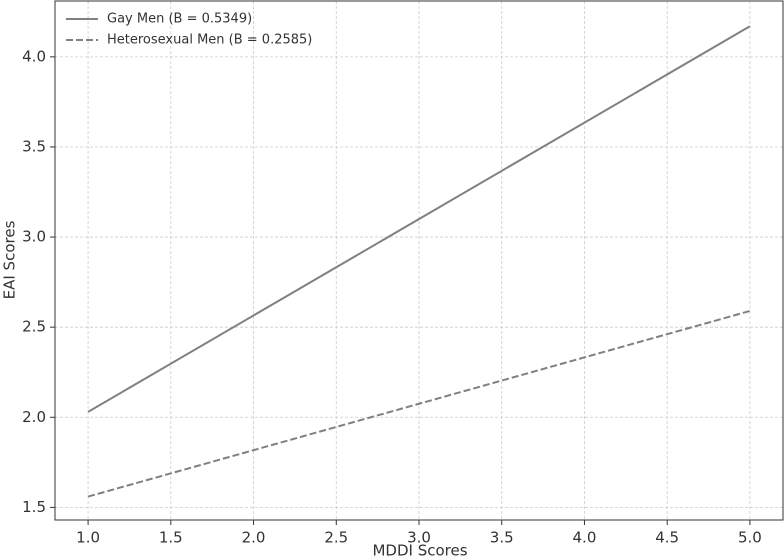 Image resolution: width=784 pixels, height=559 pixels. What do you see at coordinates (34, 327) in the screenshot?
I see `y-tick-label: 2.5` at bounding box center [34, 327].